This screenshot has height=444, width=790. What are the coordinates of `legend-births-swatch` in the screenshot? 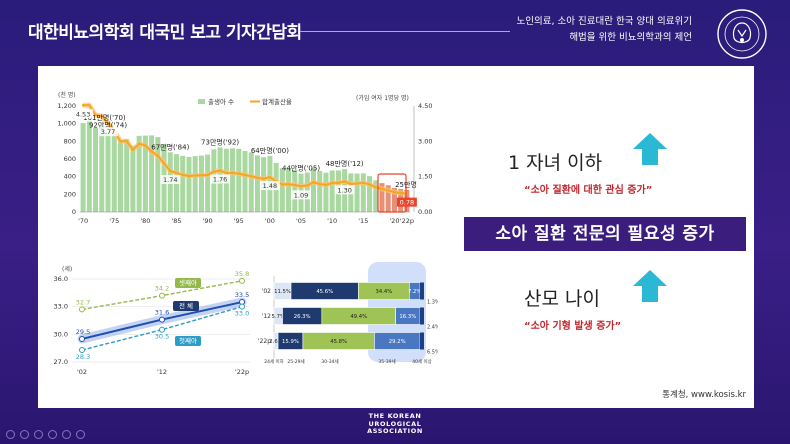 It's located at (201, 101).